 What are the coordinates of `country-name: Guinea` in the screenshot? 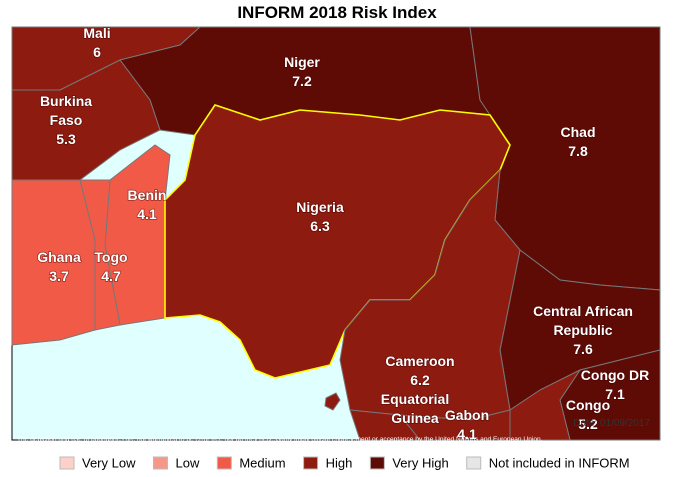 It's located at (415, 418).